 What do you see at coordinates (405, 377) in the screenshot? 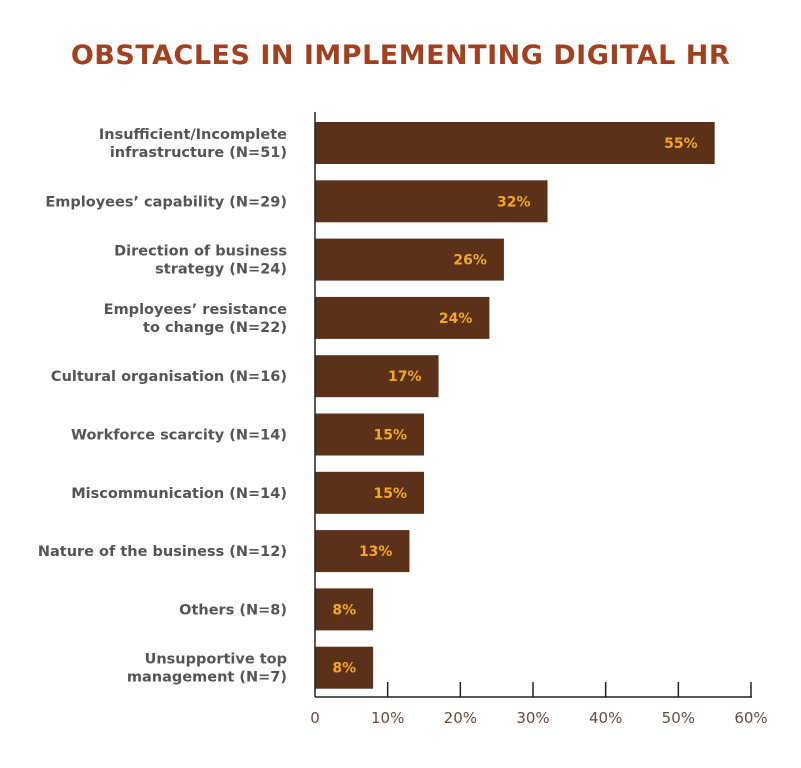
I see `data-label: 17%` at bounding box center [405, 377].